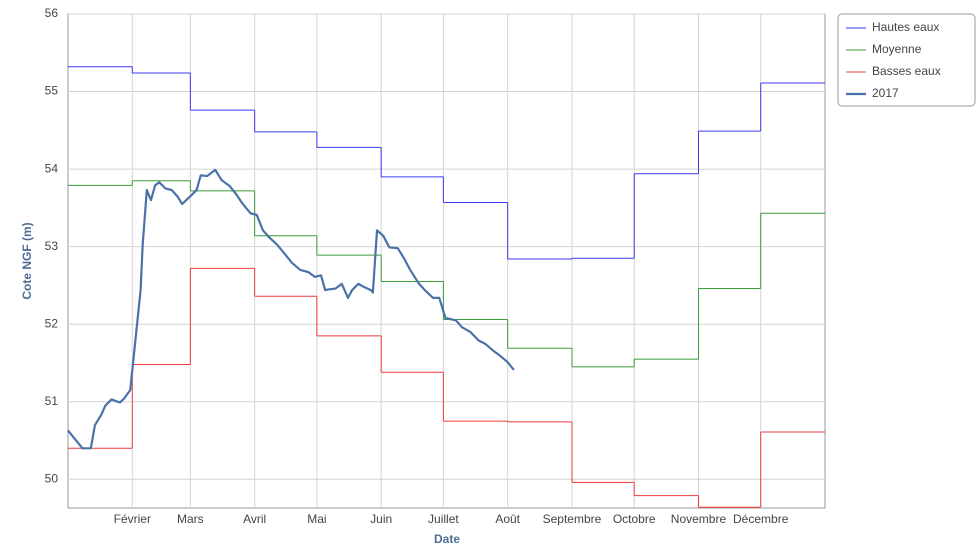  Describe the element at coordinates (381, 519) in the screenshot. I see `x-tick-label: Juin` at that location.